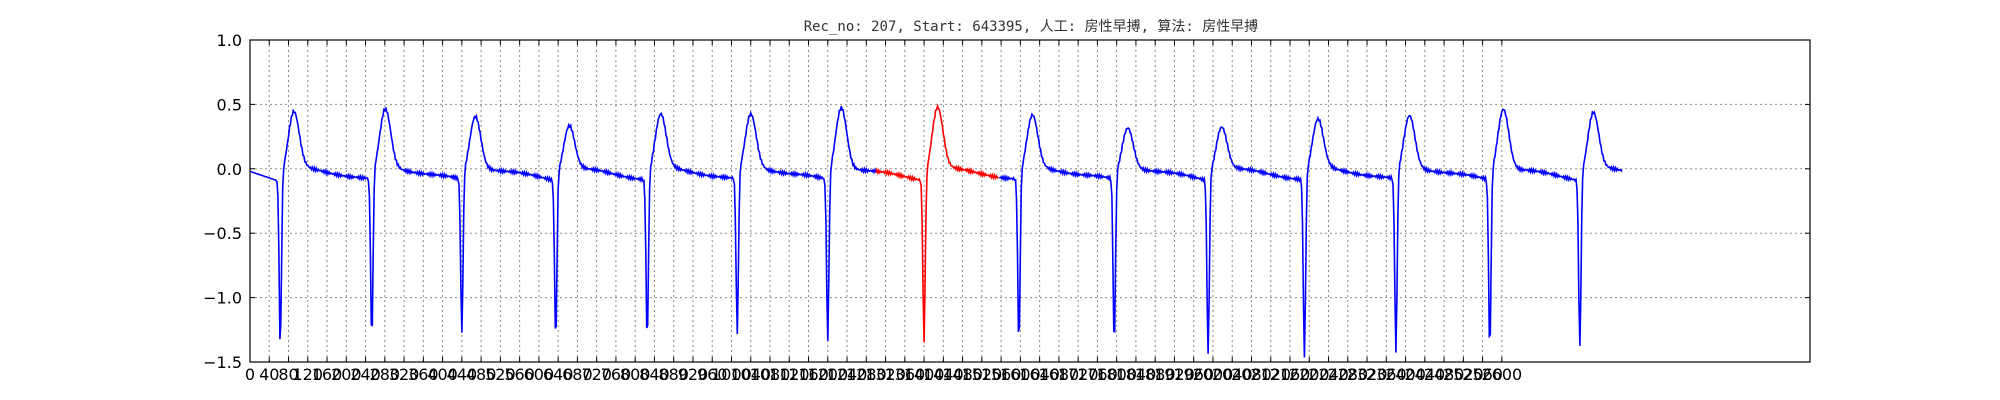 The image size is (2000, 400). What do you see at coordinates (1001, 374) in the screenshot?
I see `x-tick-label: 1560` at bounding box center [1001, 374].